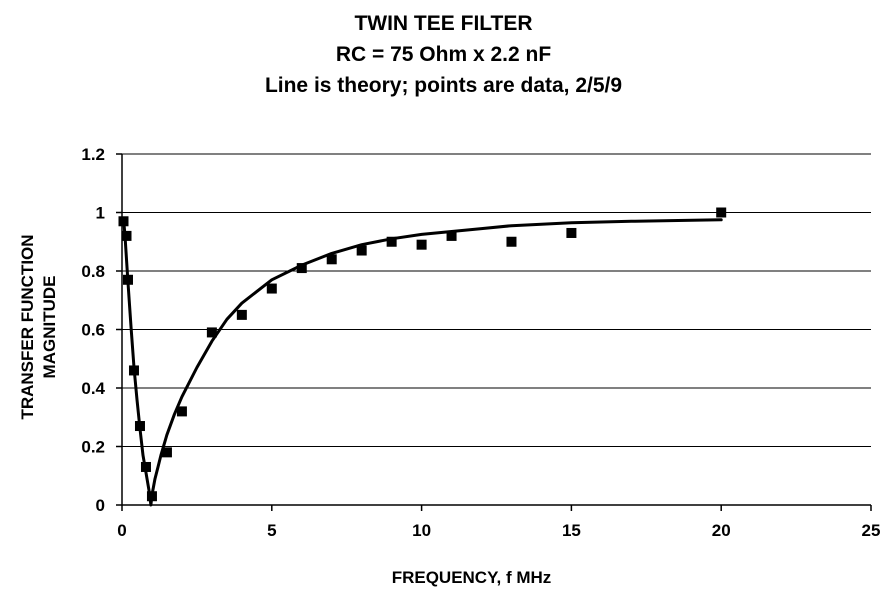 The height and width of the screenshot is (596, 887). Describe the element at coordinates (93, 447) in the screenshot. I see `y-tick-label: 0.2` at that location.